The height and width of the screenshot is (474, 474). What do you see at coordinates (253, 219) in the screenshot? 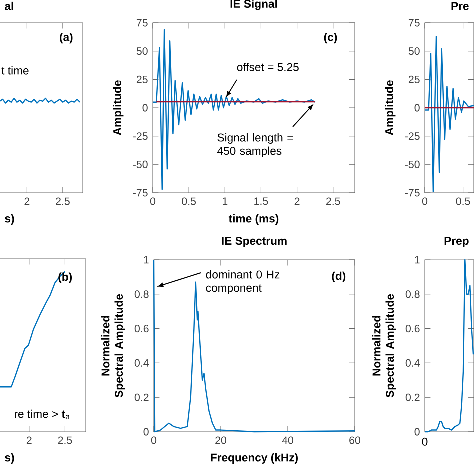
I see `x-axis-title: time (ms)` at bounding box center [253, 219].